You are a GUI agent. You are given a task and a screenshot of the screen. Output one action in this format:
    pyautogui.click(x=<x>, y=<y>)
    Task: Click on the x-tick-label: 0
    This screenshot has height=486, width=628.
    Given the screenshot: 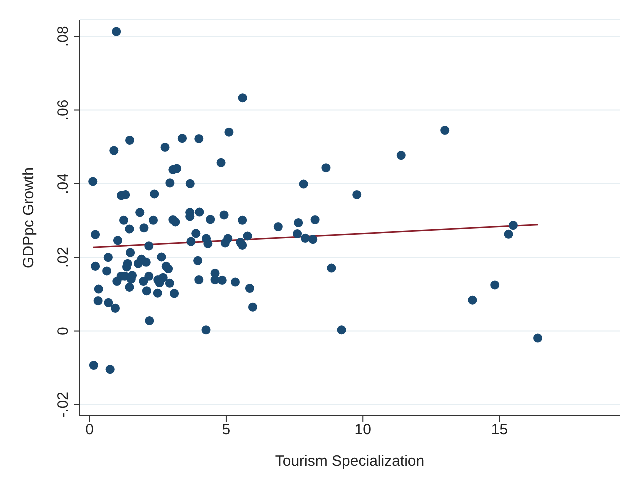 What is the action you would take?
    pyautogui.click(x=90, y=430)
    